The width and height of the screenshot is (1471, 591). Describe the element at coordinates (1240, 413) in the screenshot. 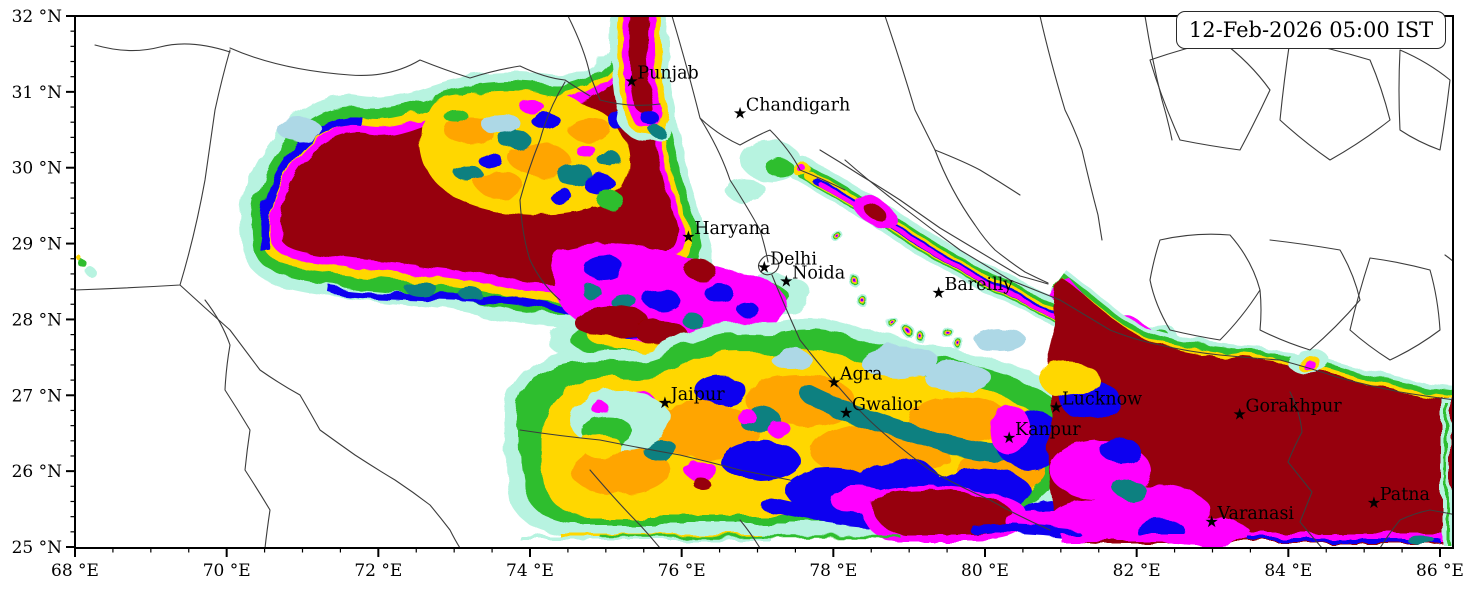

I see `city-star-gorakhpur: ★` at that location.